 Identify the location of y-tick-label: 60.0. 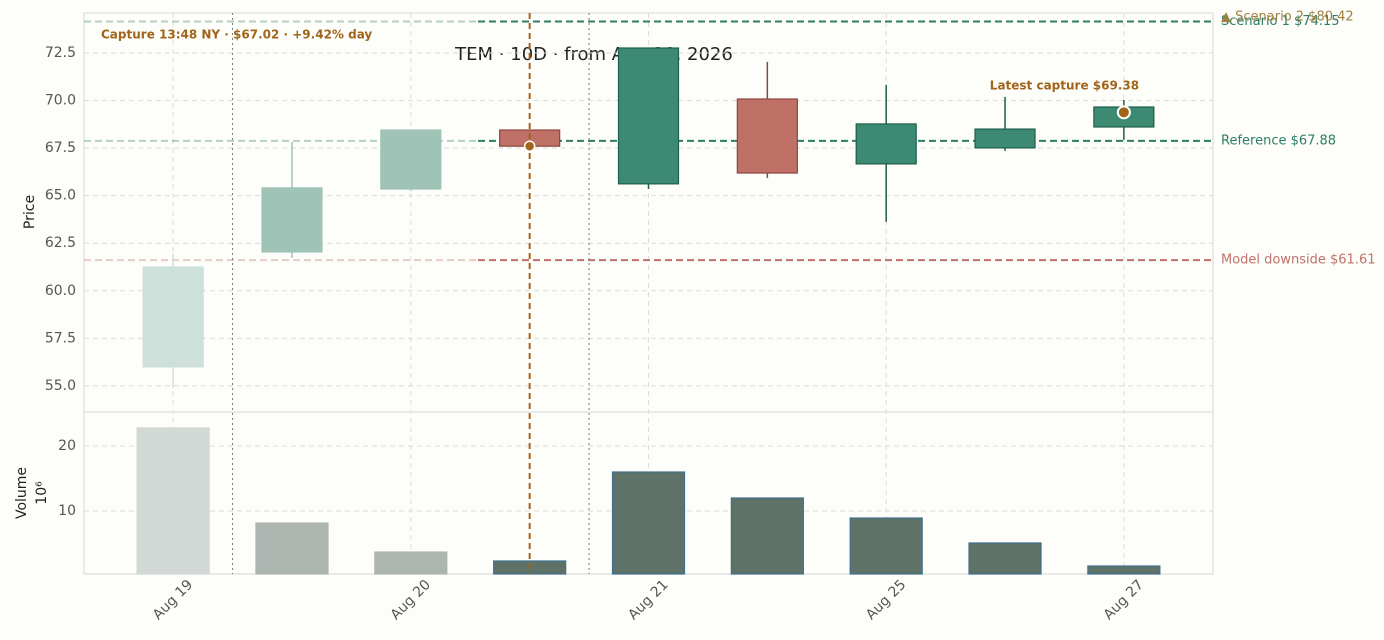
(60, 291).